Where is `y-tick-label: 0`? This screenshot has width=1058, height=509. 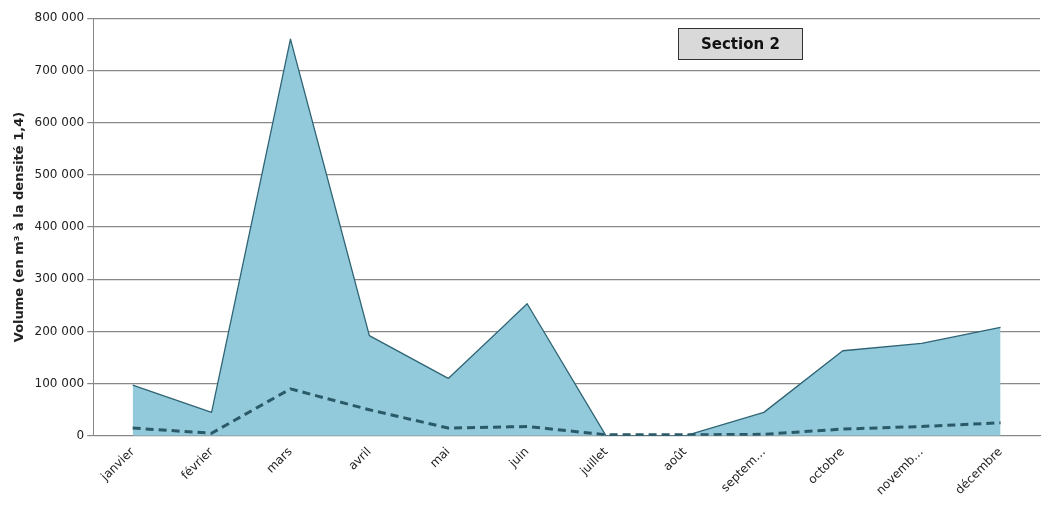
y-tick-label: 0 is located at coordinates (80, 434).